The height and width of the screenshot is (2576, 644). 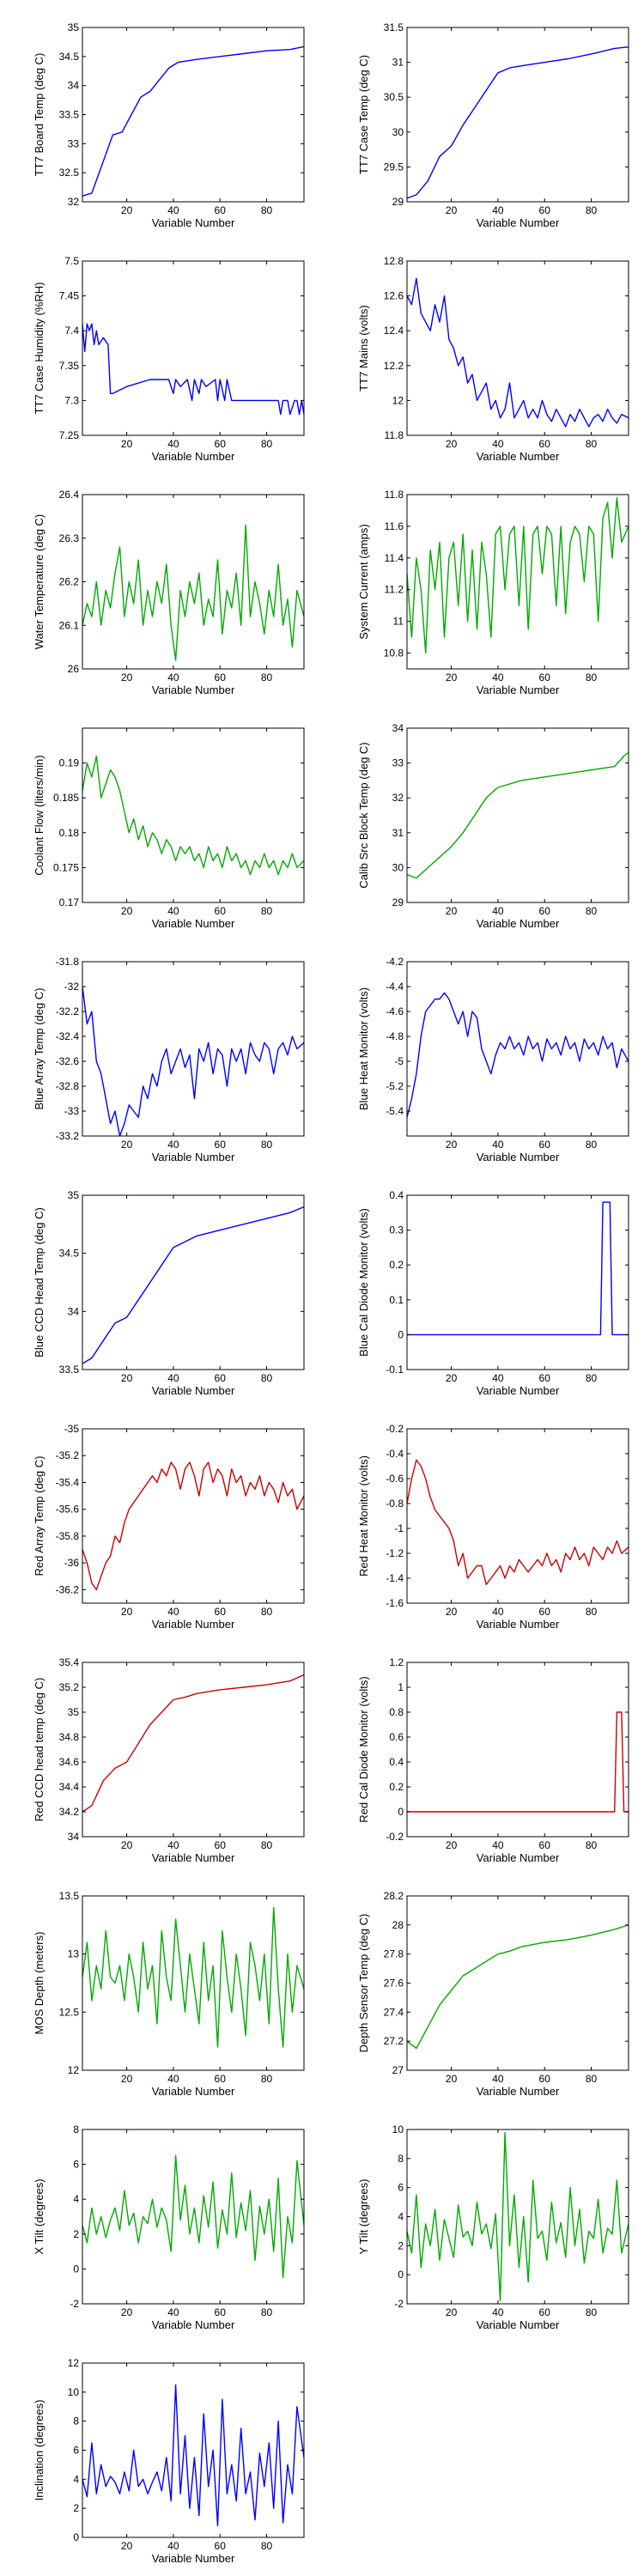 I want to click on y-tick-label: 27, so click(x=398, y=2070).